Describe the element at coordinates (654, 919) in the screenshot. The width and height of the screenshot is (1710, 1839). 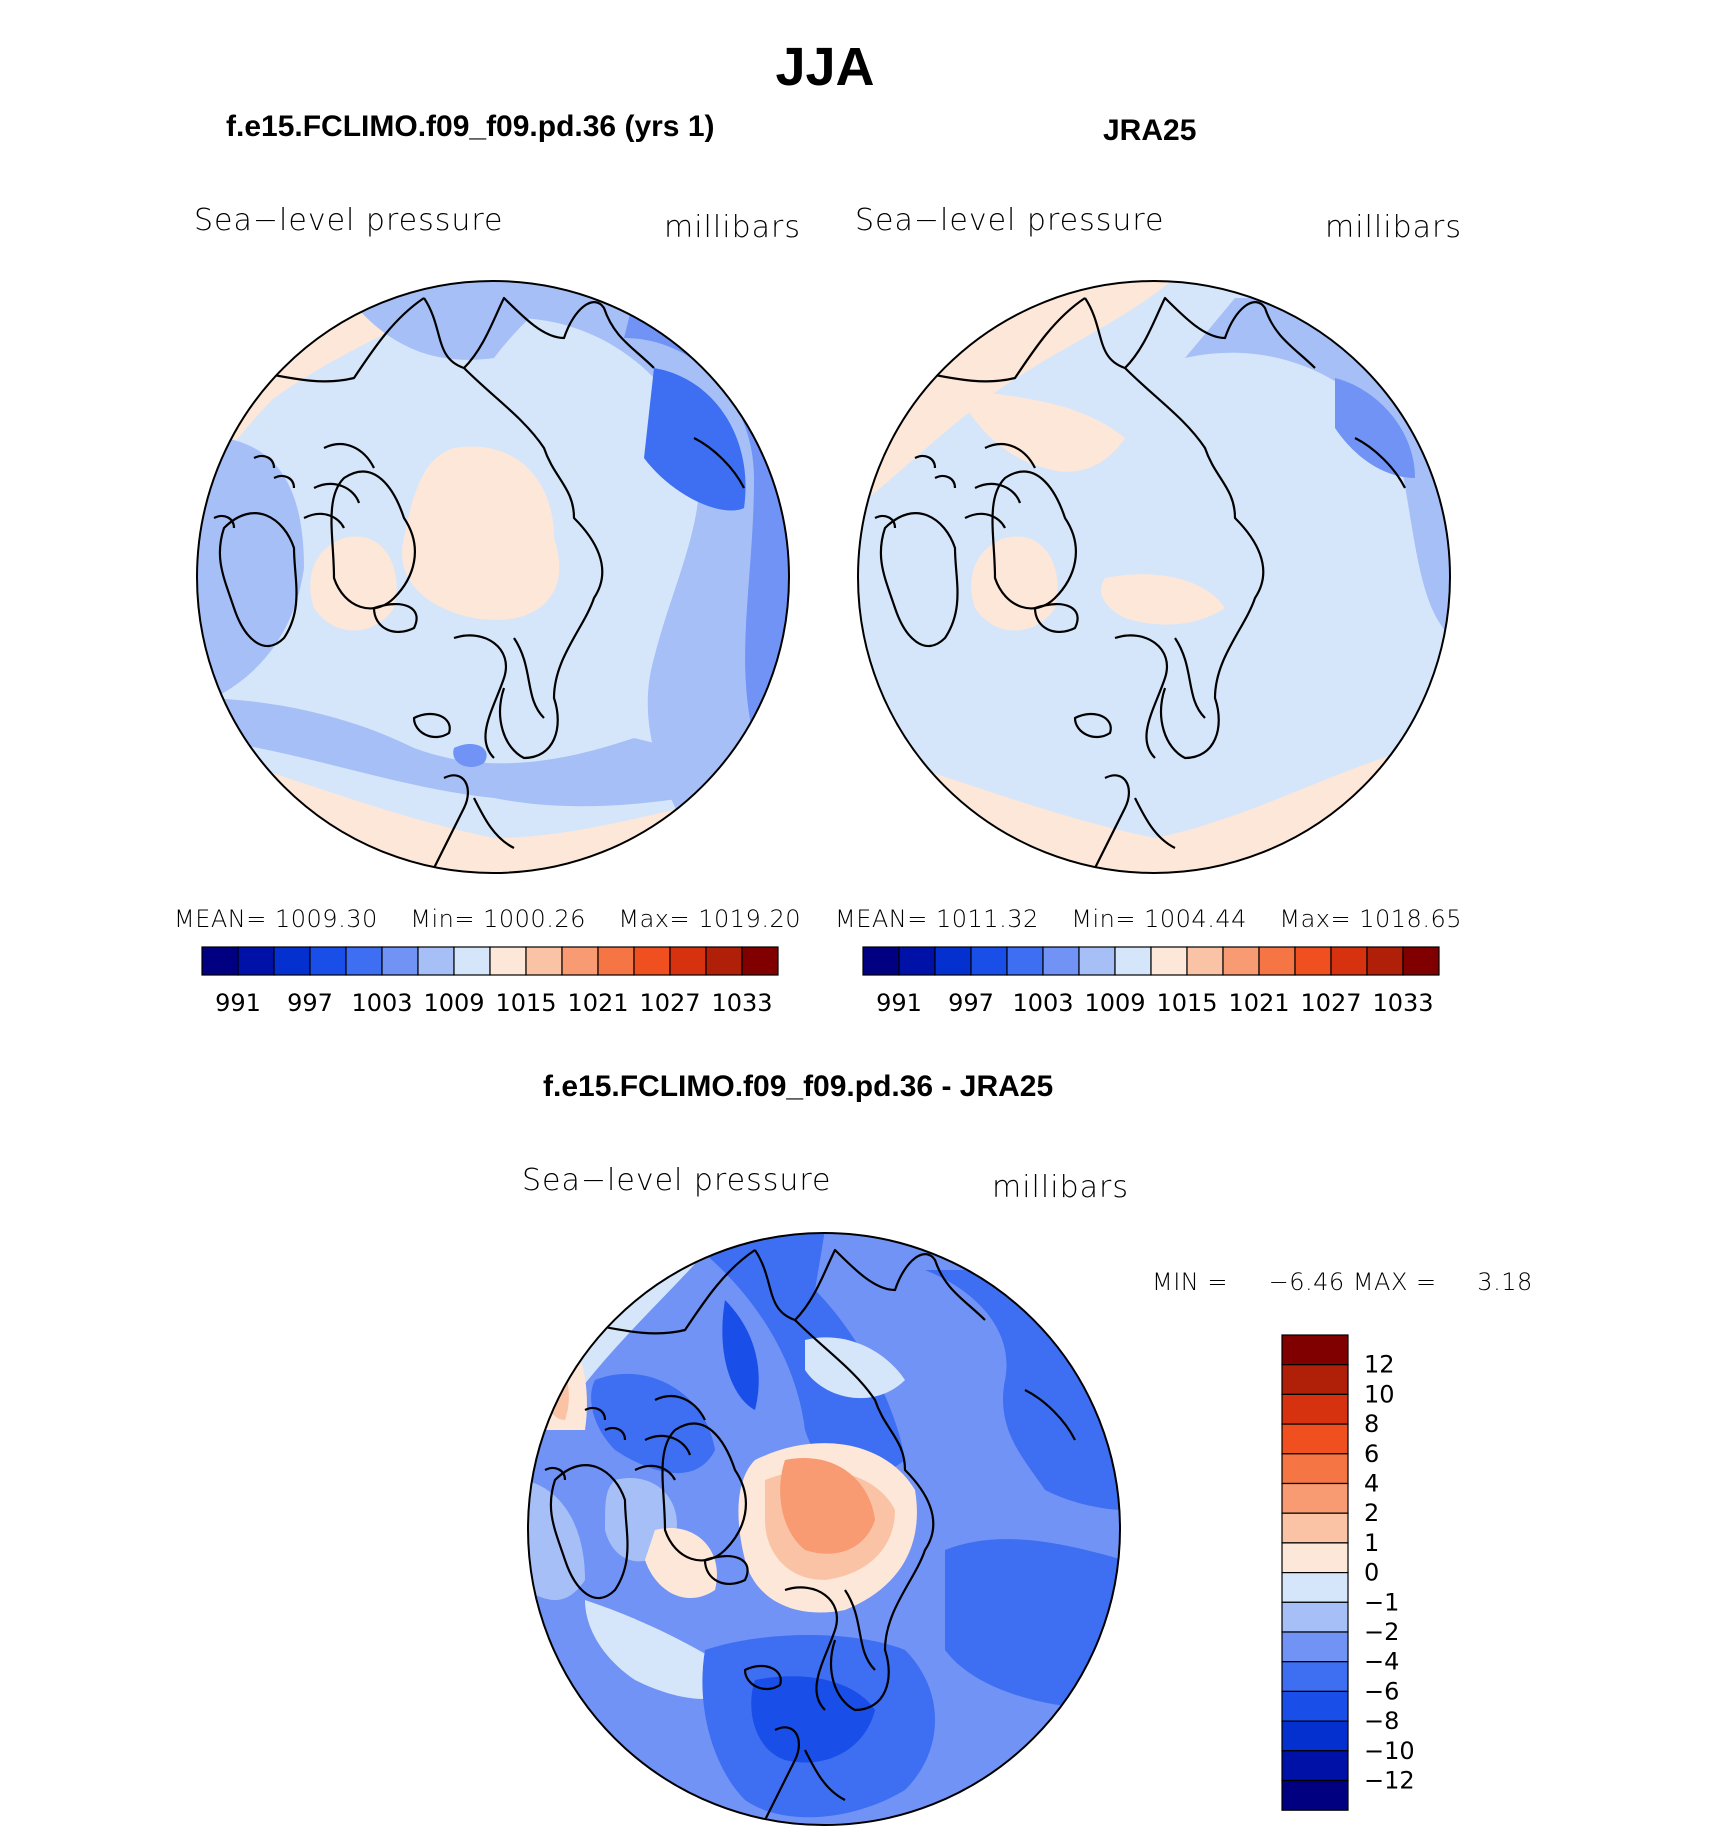
I see `panel1-max-label: Max=` at that location.